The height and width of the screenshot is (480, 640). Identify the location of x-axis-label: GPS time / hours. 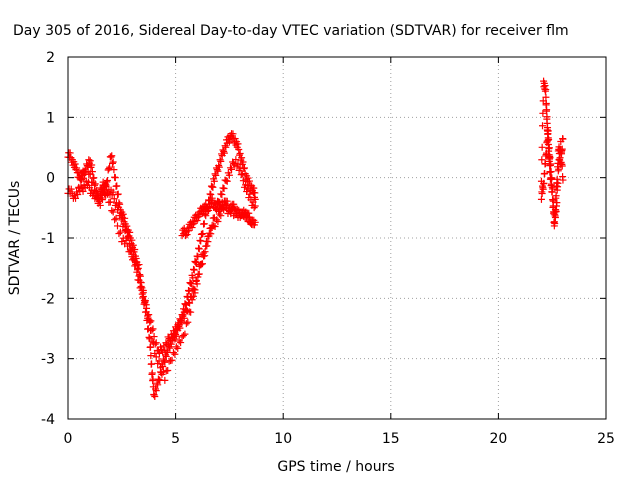
(335, 467).